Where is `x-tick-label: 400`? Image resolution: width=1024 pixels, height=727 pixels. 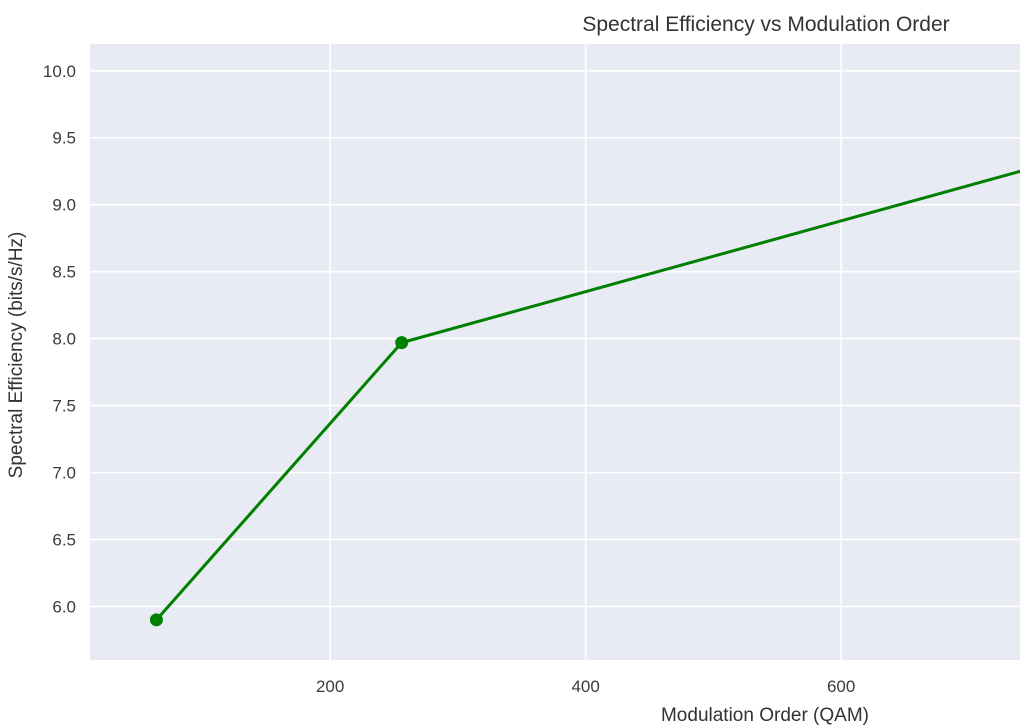
x-tick-label: 400 is located at coordinates (585, 686).